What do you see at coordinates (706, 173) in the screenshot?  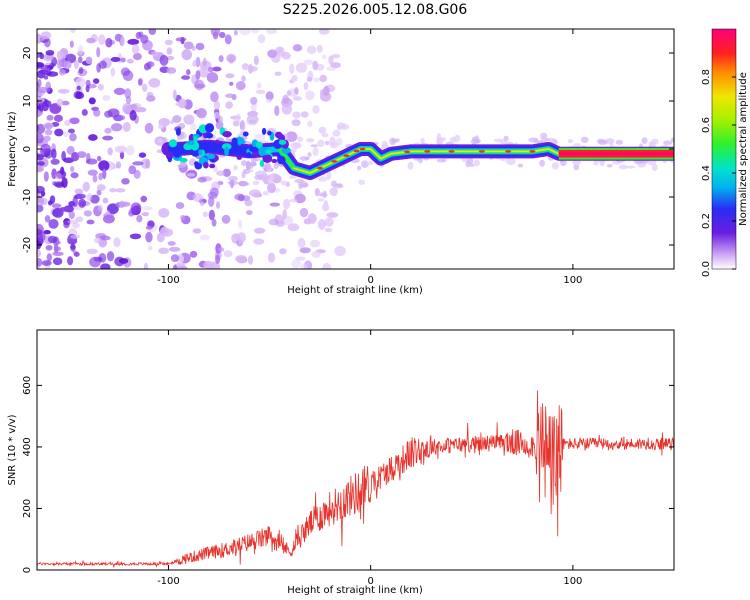 I see `colorbar-tick-label: 0.4` at bounding box center [706, 173].